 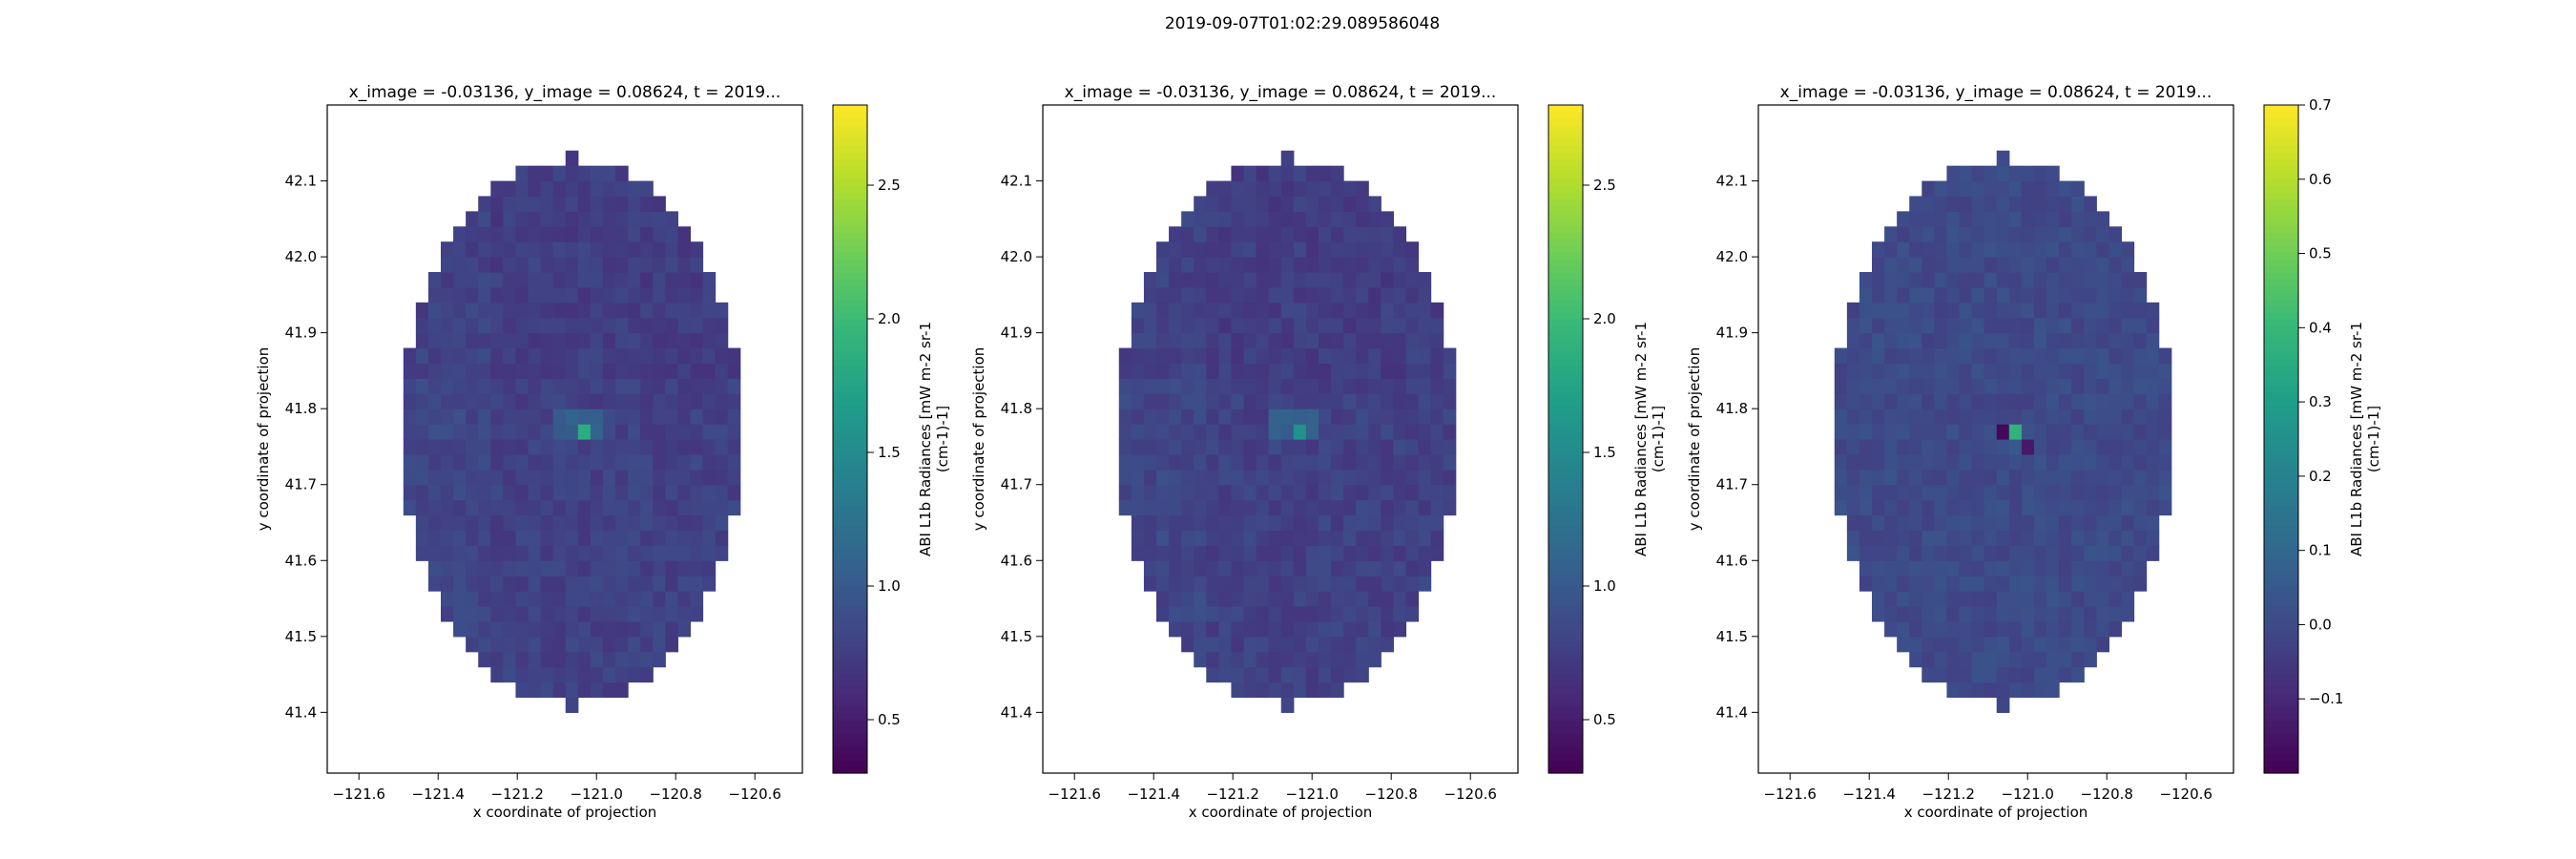 I want to click on y-tick-label: 41.8, so click(x=1732, y=408).